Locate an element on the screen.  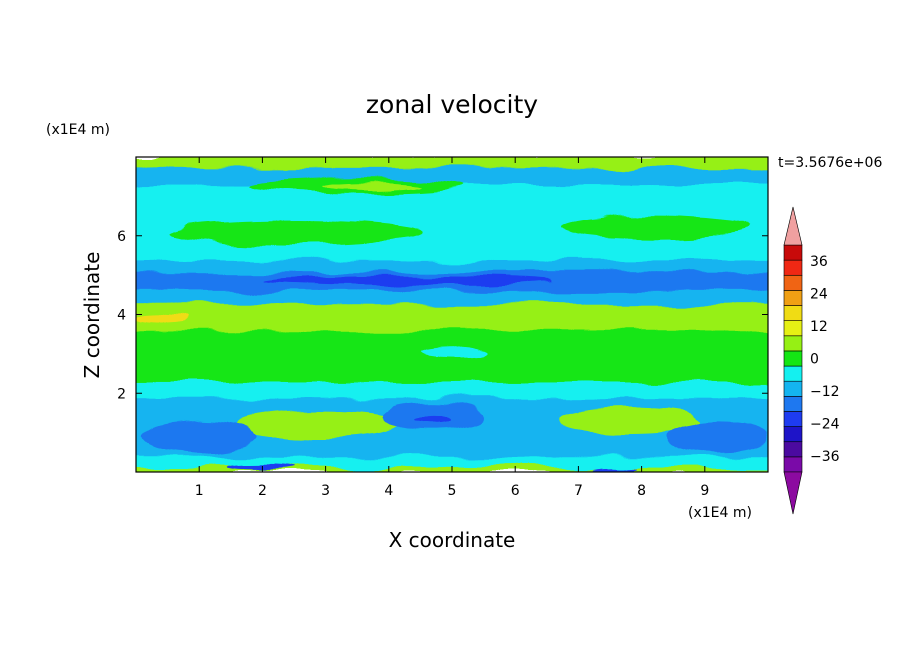
y-axis-unit-label: (x1E4 m) is located at coordinates (78, 130).